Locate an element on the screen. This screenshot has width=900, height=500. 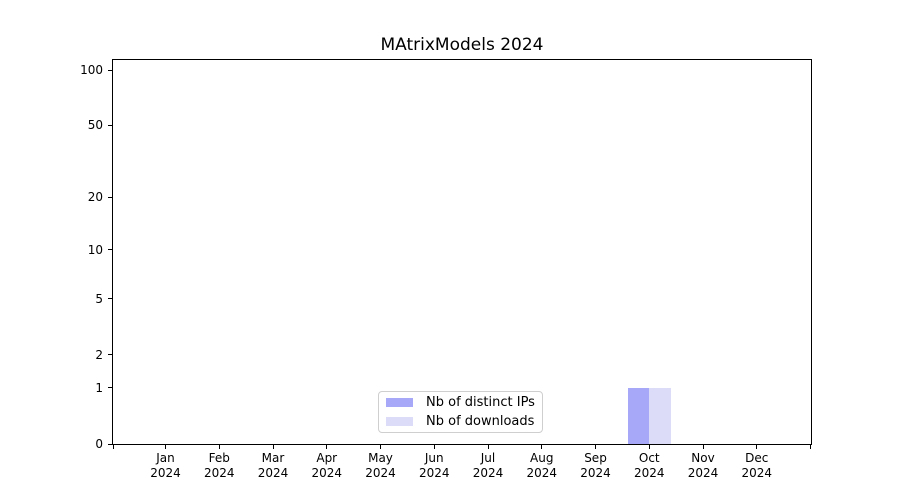
x-tick-label: Feb 2024 is located at coordinates (219, 466).